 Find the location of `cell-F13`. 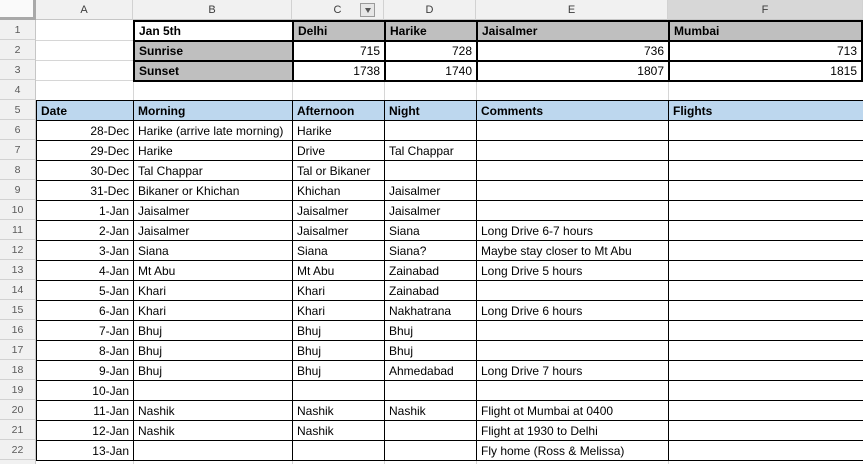

cell-F13 is located at coordinates (766, 271).